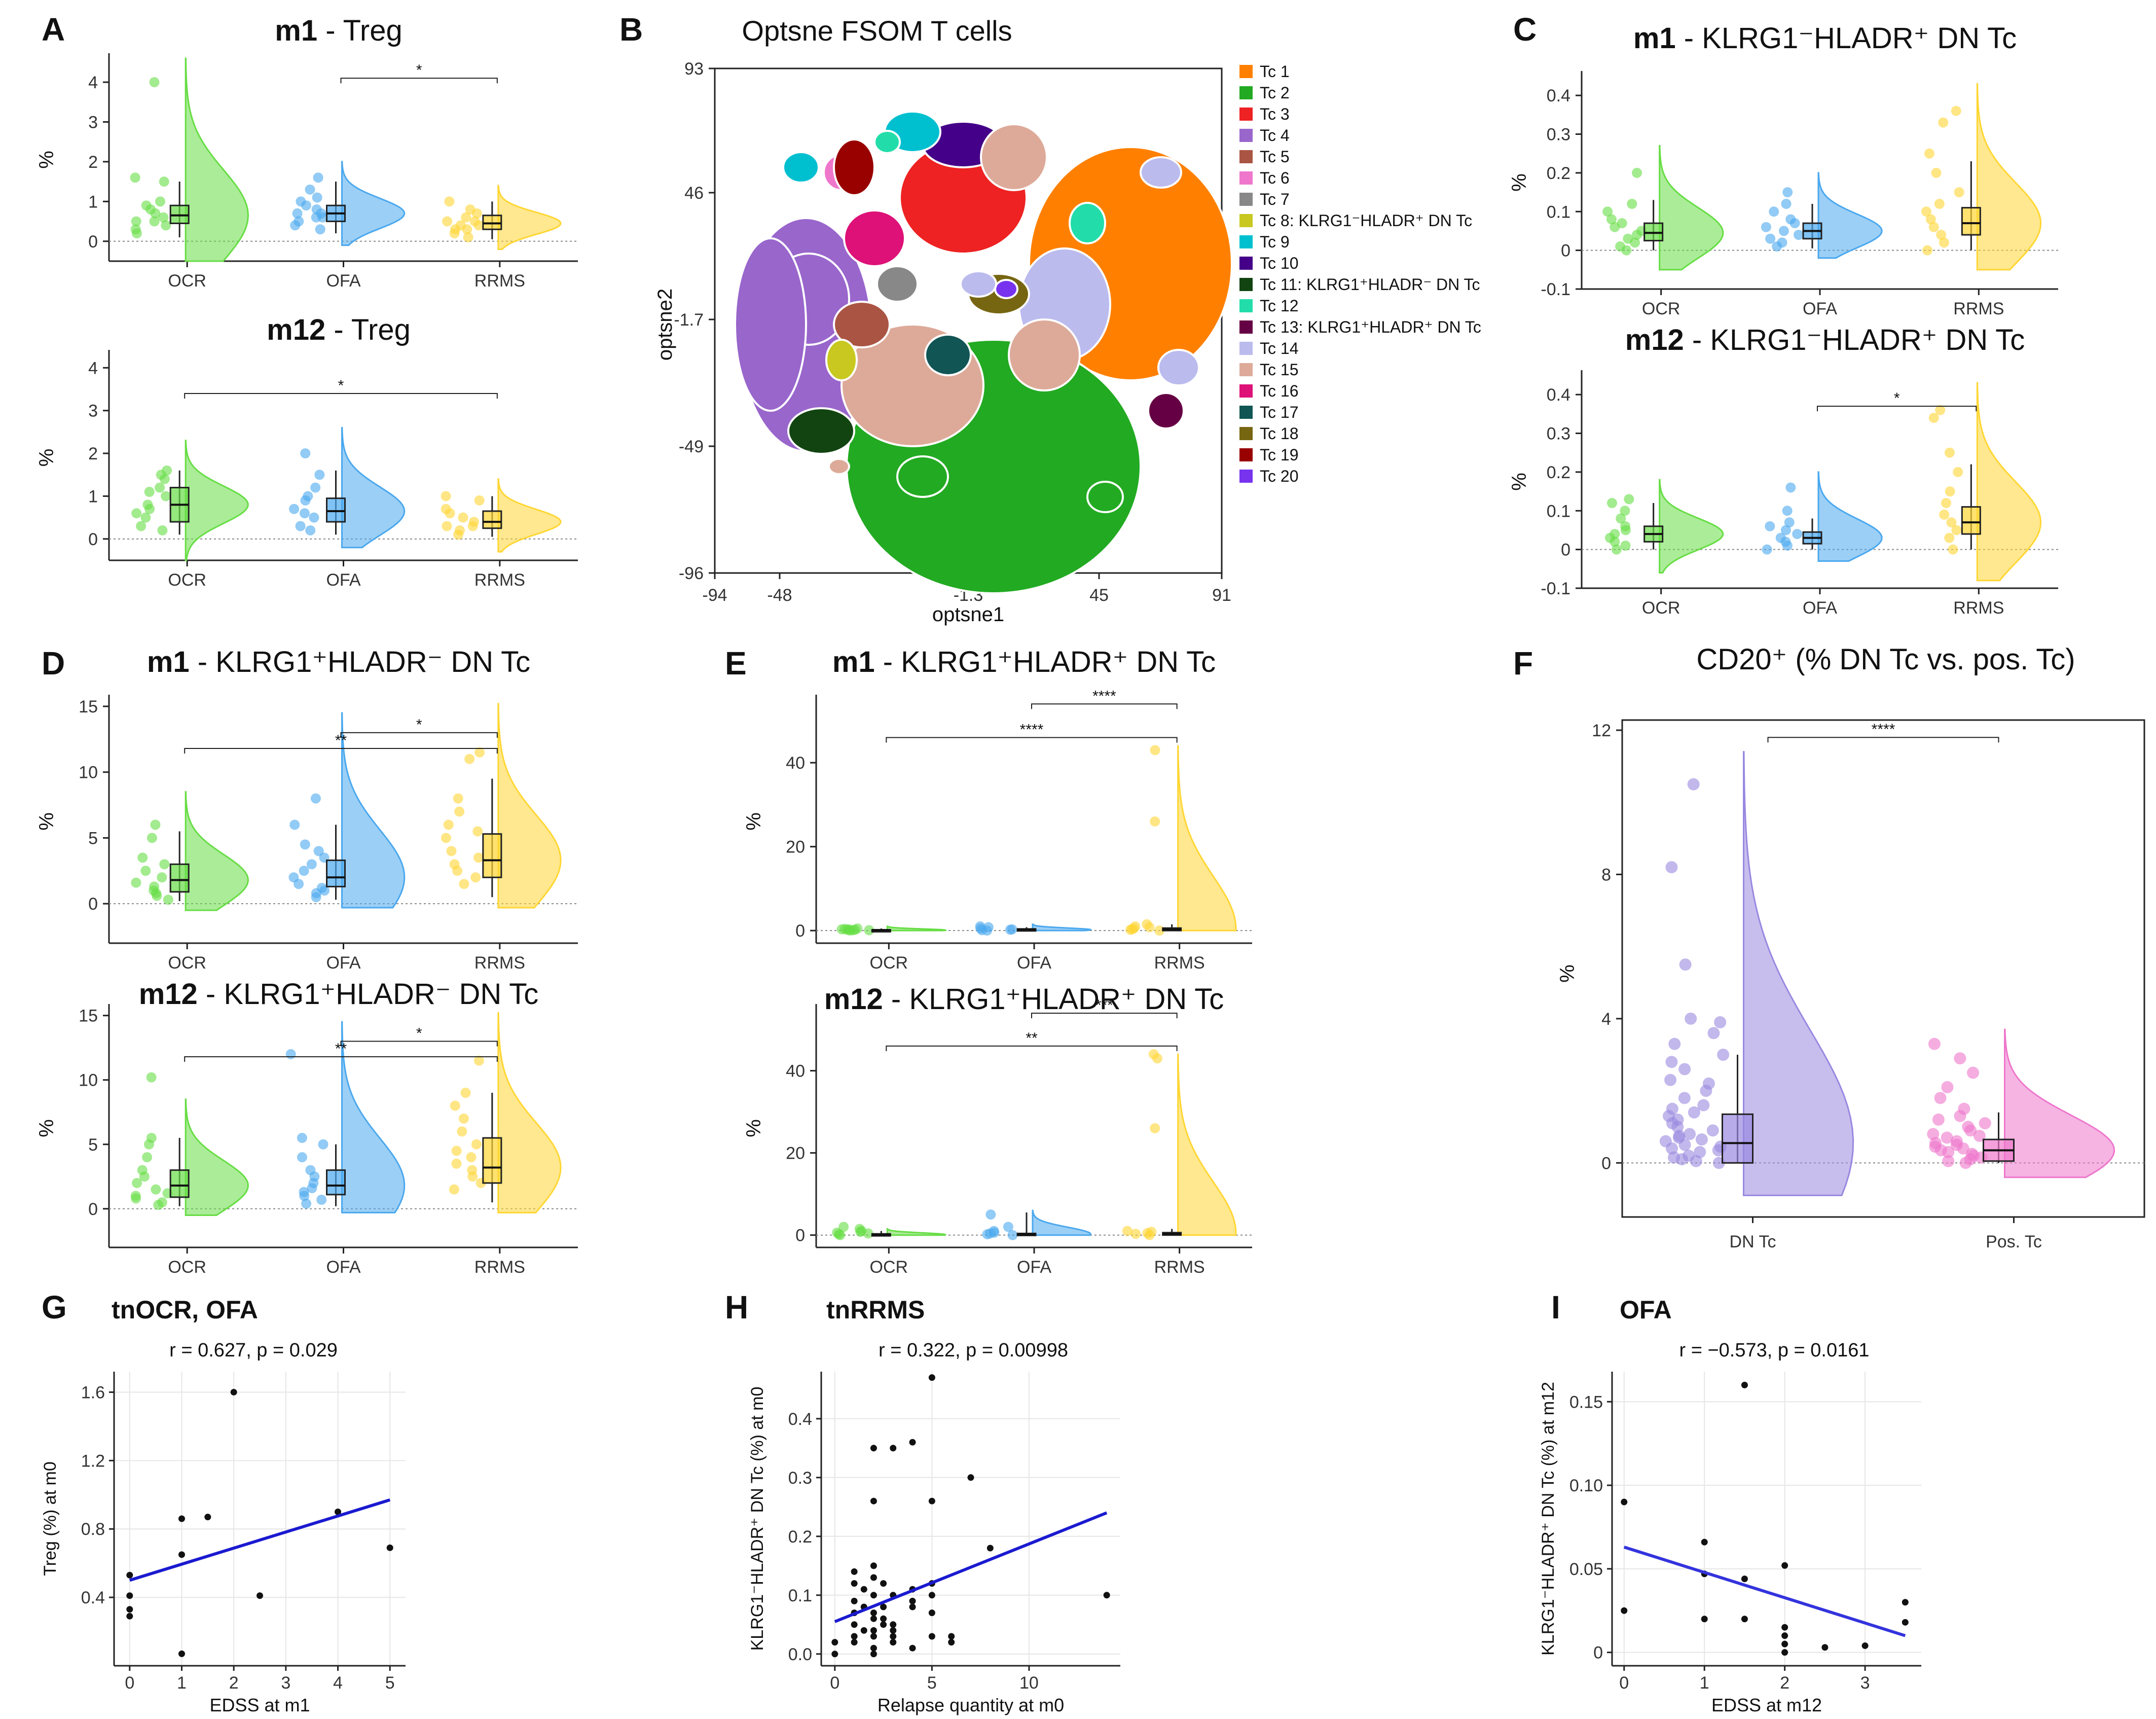 This screenshot has width=2156, height=1719. Describe the element at coordinates (2014, 1242) in the screenshot. I see `x-tick-label: Pos. Tc` at that location.